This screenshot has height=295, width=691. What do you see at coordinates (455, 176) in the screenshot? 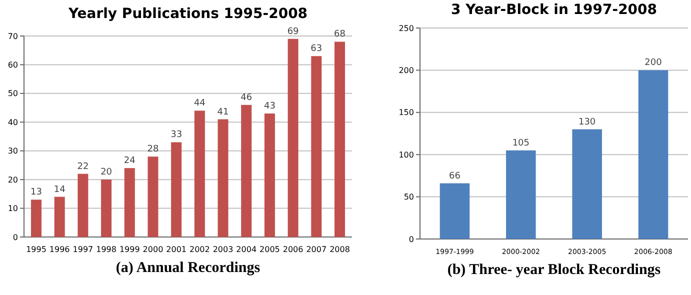
I see `data-label: 66` at bounding box center [455, 176].